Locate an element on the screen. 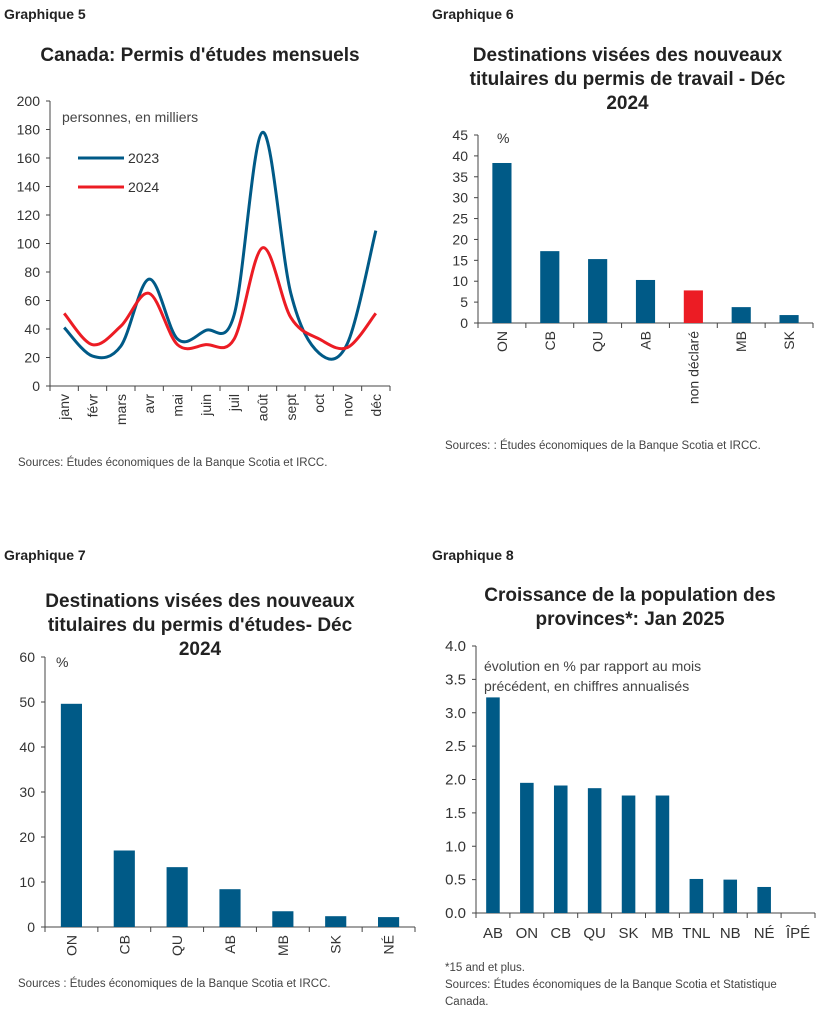  series-line-2023 is located at coordinates (220, 245).